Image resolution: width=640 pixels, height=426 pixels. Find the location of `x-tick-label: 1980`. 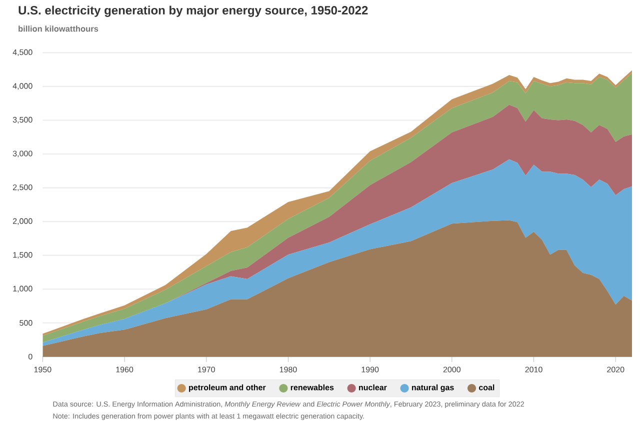

x-tick-label: 1980 is located at coordinates (288, 369).